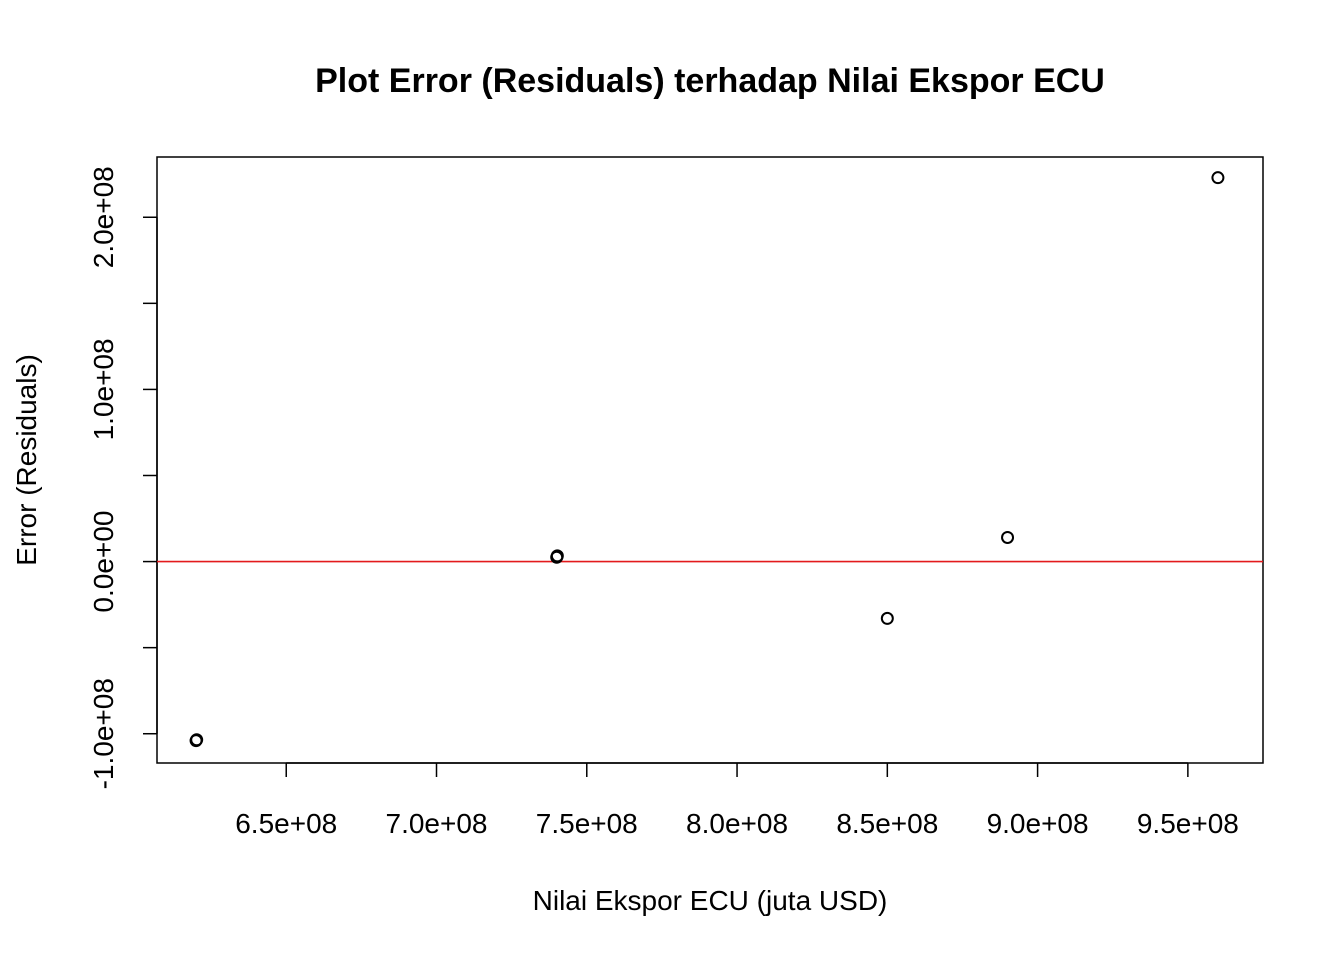 This screenshot has height=960, width=1344. Describe the element at coordinates (710, 900) in the screenshot. I see `x-axis-label: Nilai Ekspor ECU (juta USD)` at that location.